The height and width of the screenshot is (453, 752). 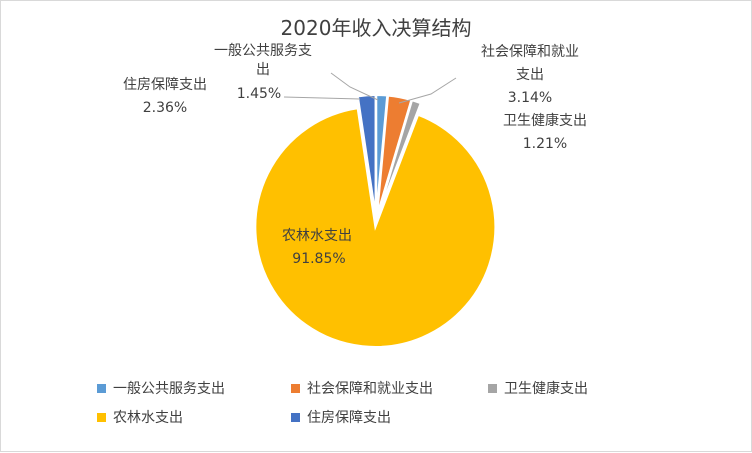 What do you see at coordinates (376, 28) in the screenshot?
I see `chart-title: 2020年收入决算结构` at bounding box center [376, 28].